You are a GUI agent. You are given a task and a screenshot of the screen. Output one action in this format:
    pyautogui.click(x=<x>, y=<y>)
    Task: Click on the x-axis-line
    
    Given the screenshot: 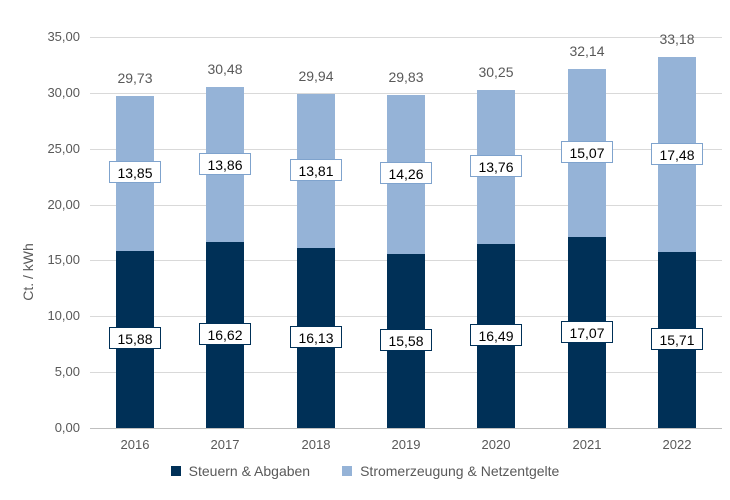 What is the action you would take?
    pyautogui.click(x=406, y=428)
    